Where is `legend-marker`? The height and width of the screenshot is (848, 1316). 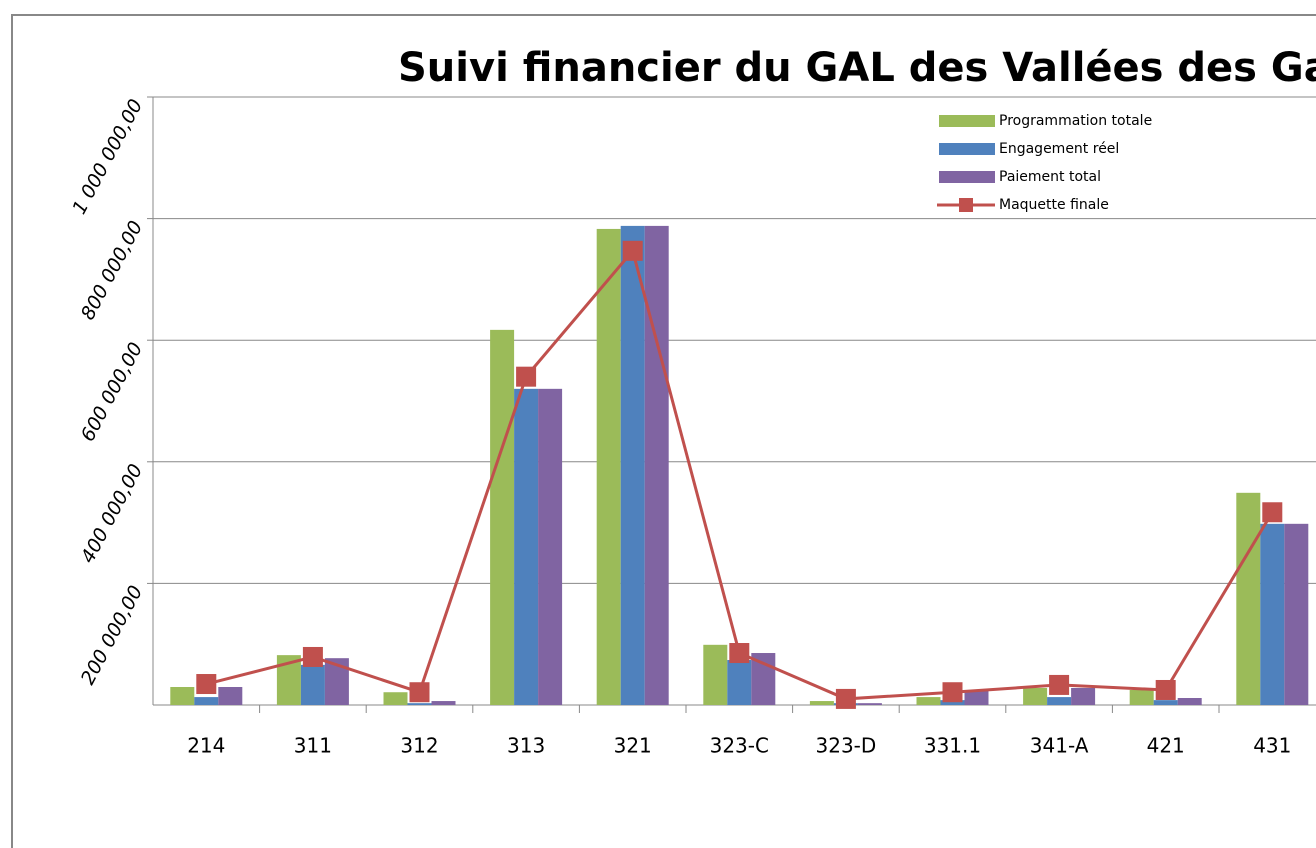 legend-marker is located at coordinates (966, 205).